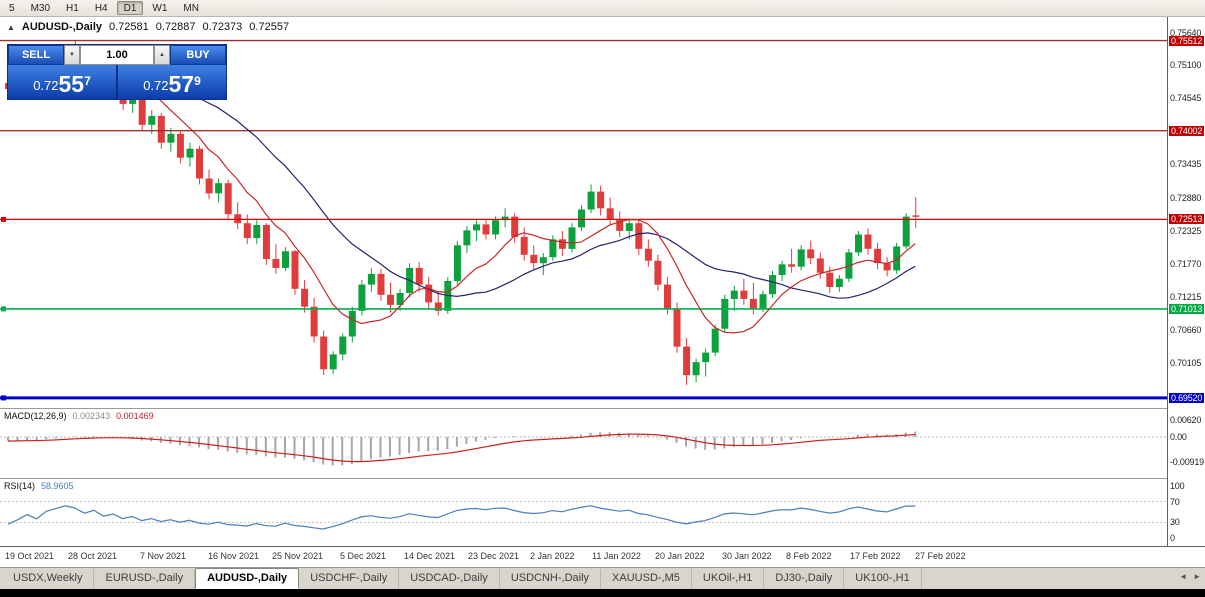 This screenshot has width=1205, height=597. I want to click on axis-label: 0, so click(1172, 538).